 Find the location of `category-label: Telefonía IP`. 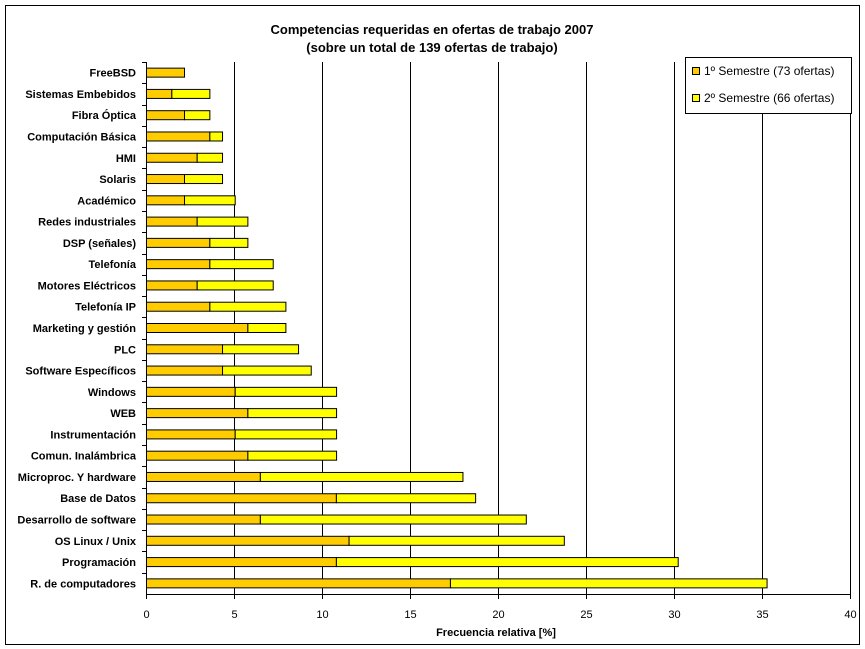

category-label: Telefonía IP is located at coordinates (105, 308).